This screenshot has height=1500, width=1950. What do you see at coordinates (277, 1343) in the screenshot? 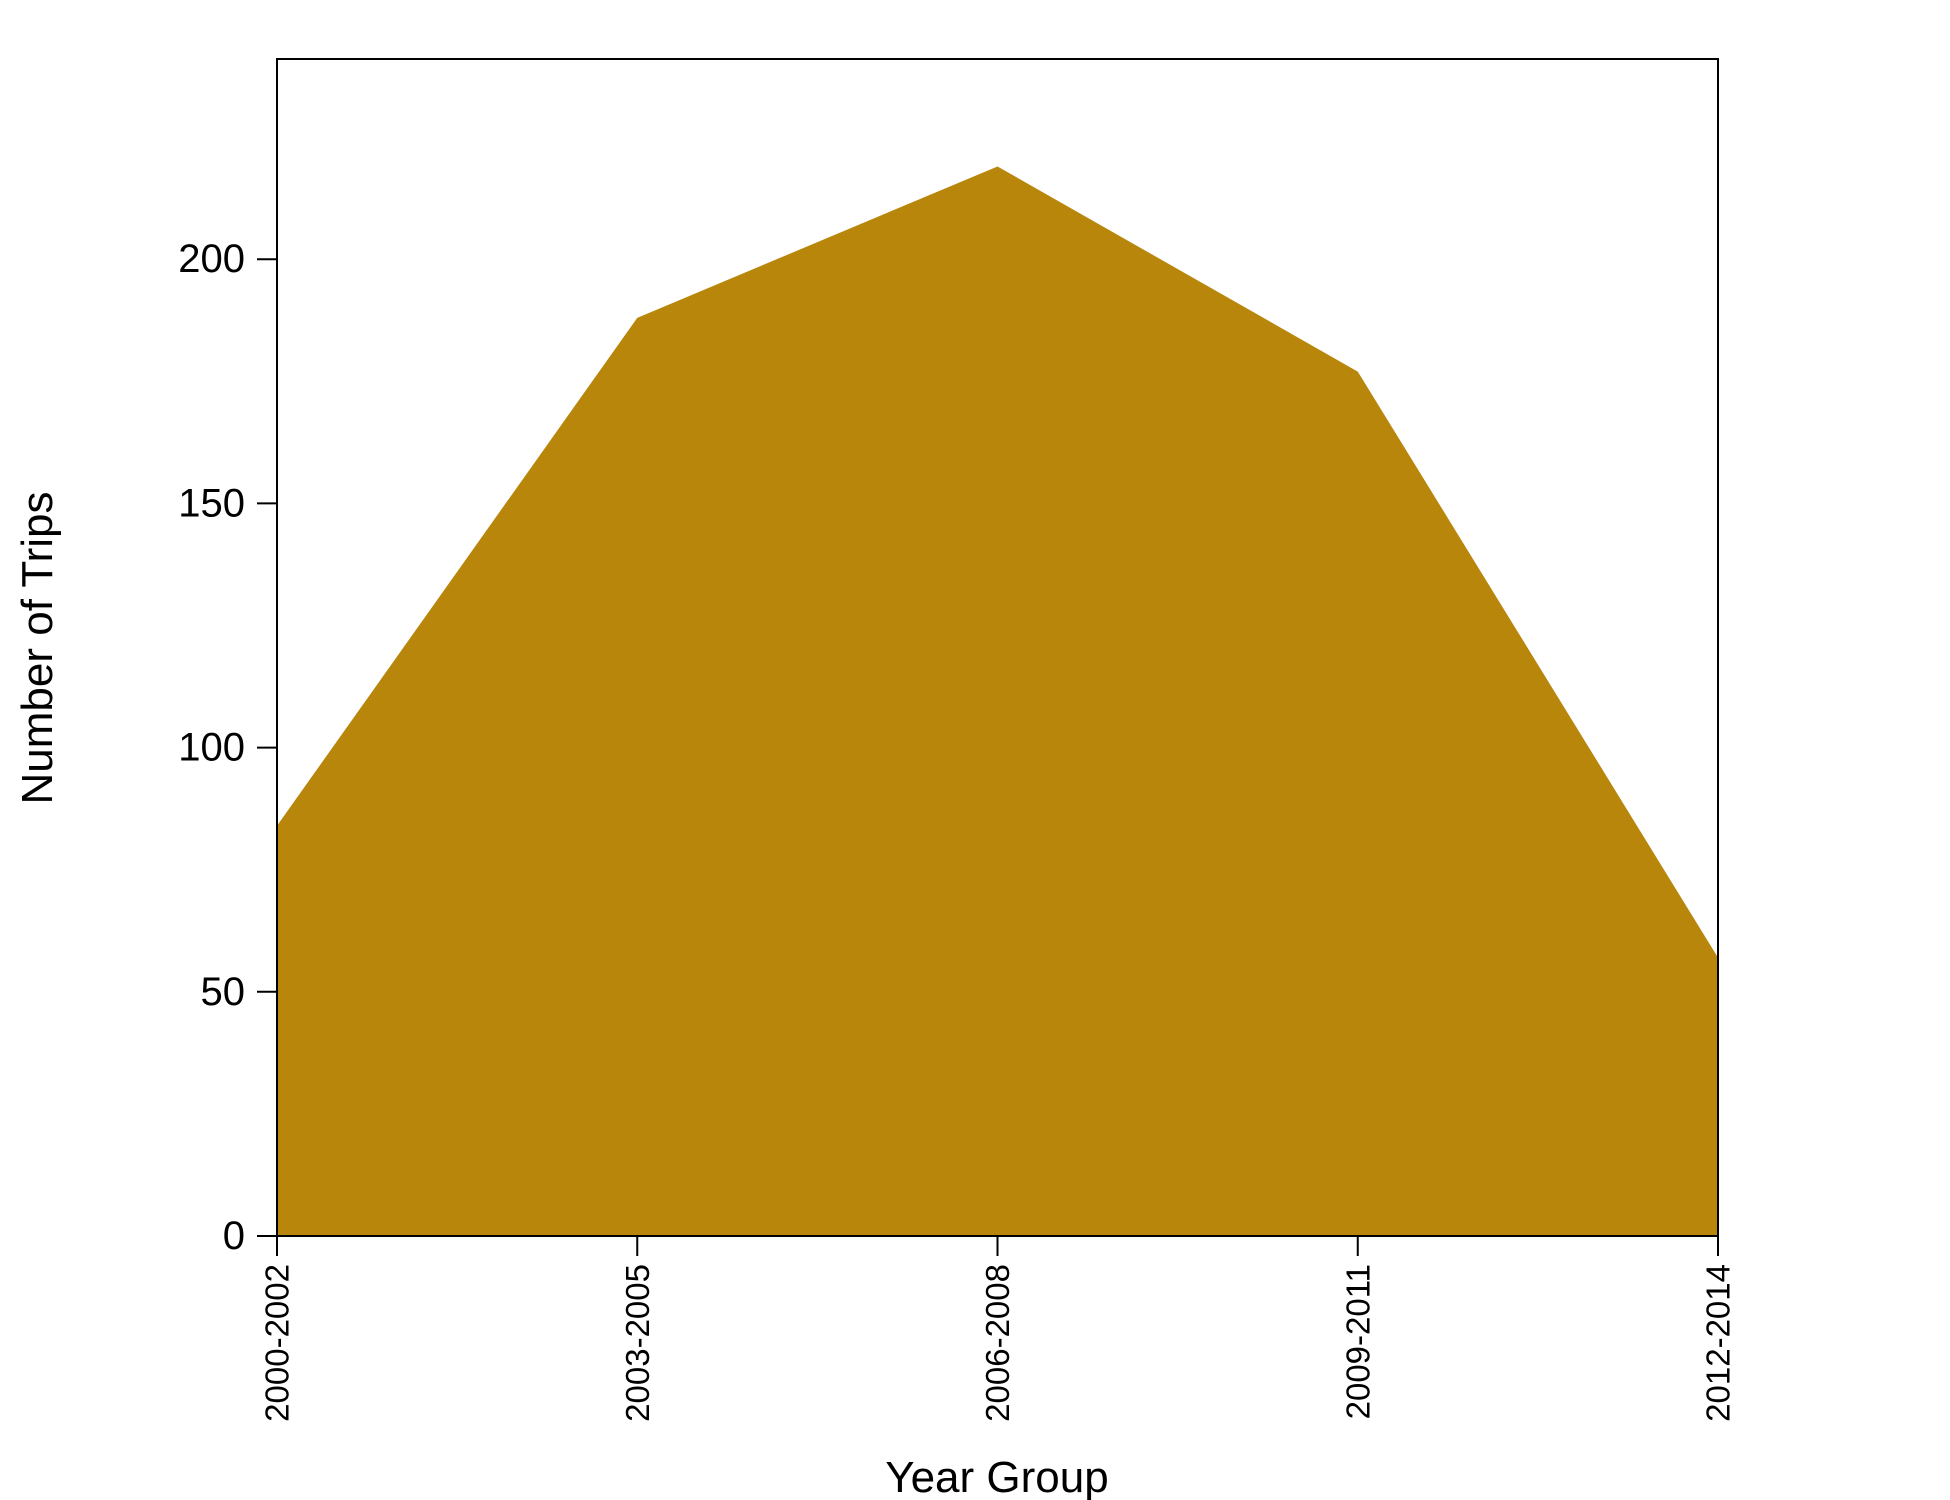
I see `x-tick-label-2000-2002: 2000-2002` at bounding box center [277, 1343].